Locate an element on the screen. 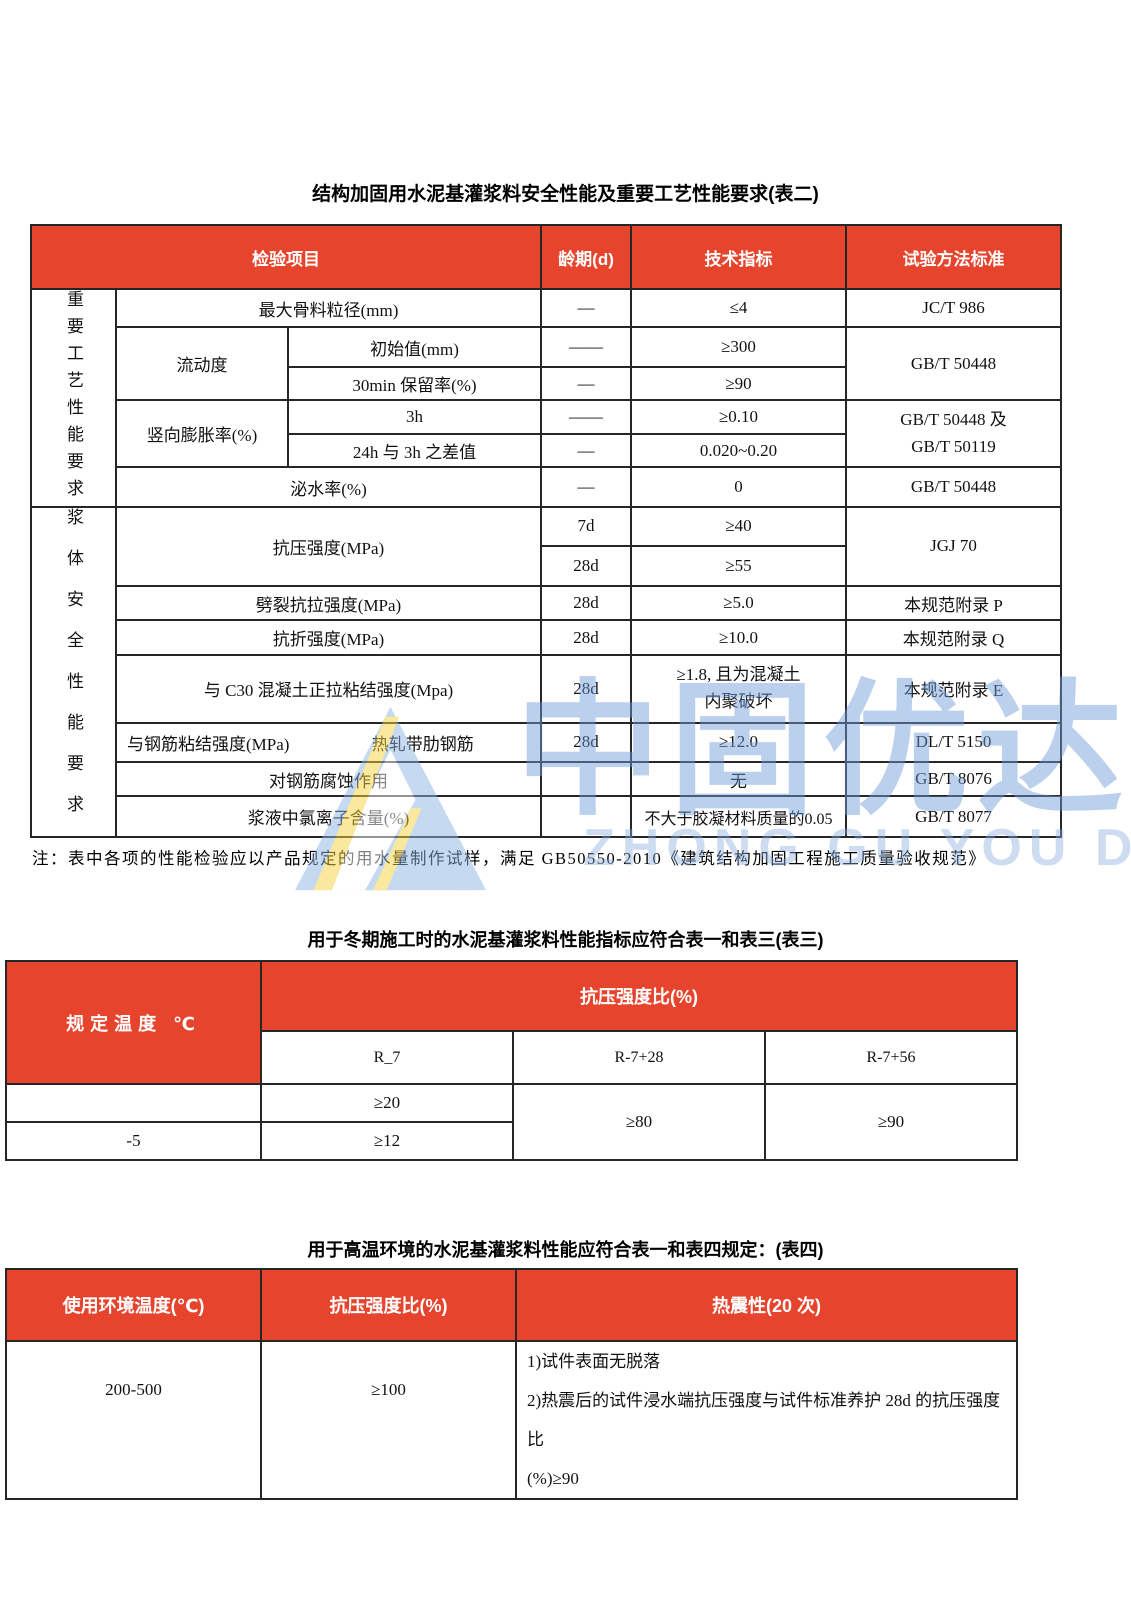 The width and height of the screenshot is (1131, 1600). t4-r1-temp: 200-500 is located at coordinates (133, 1420).